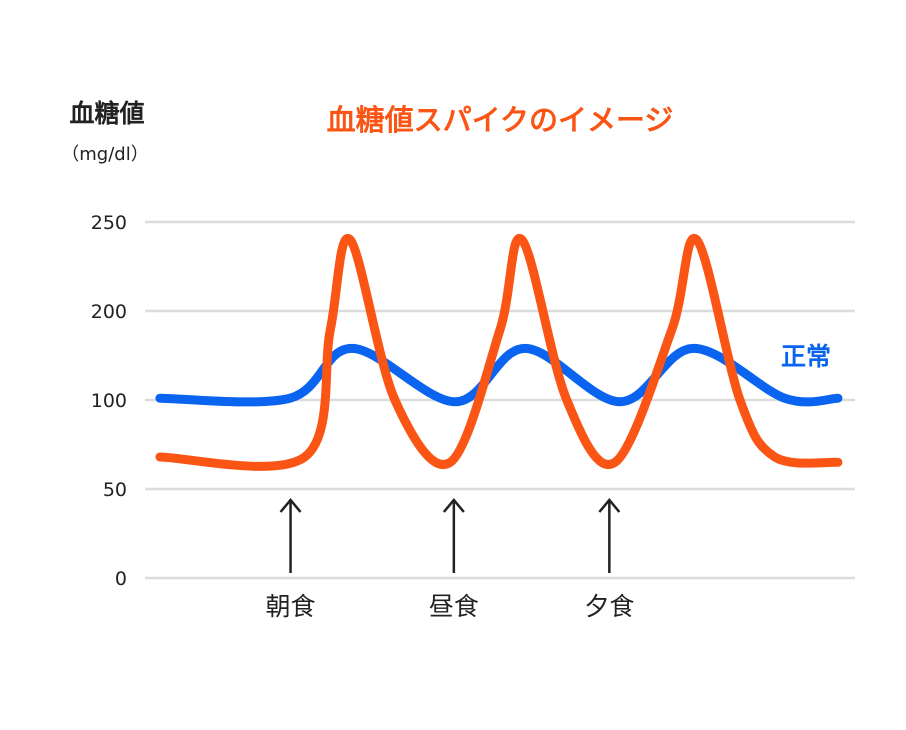  Describe the element at coordinates (291, 606) in the screenshot. I see `meal-label: 朝食` at that location.